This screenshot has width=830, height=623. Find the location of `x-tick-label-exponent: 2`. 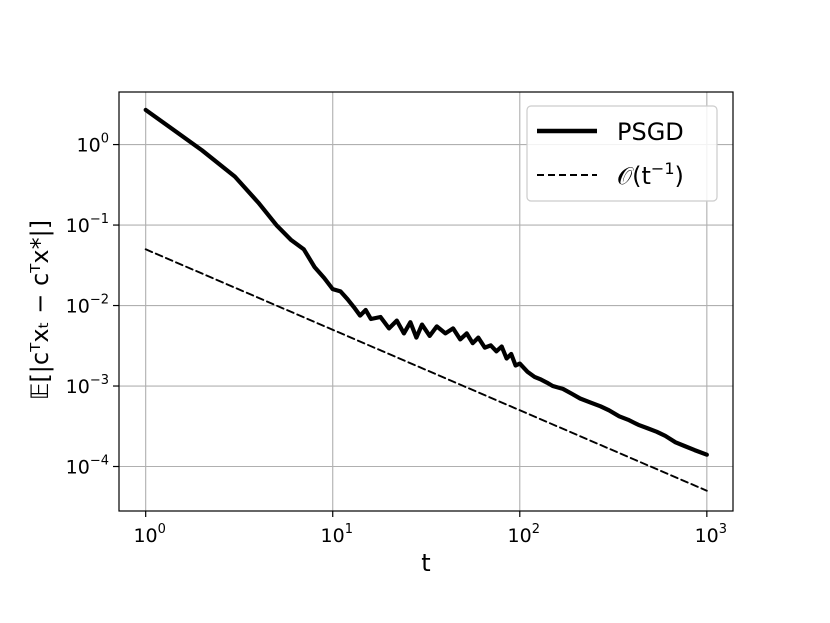

x-tick-label-exponent: 2 is located at coordinates (536, 529).